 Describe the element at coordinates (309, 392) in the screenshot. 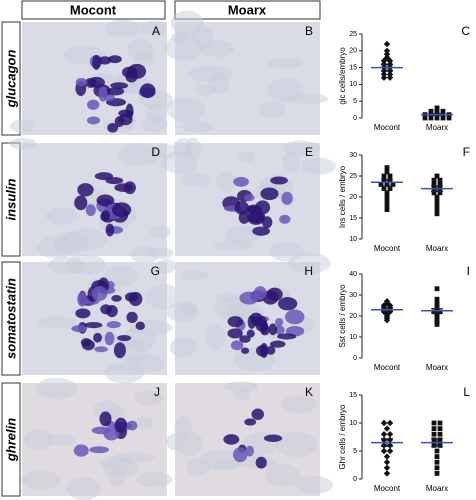

I see `panel-letter: K` at that location.